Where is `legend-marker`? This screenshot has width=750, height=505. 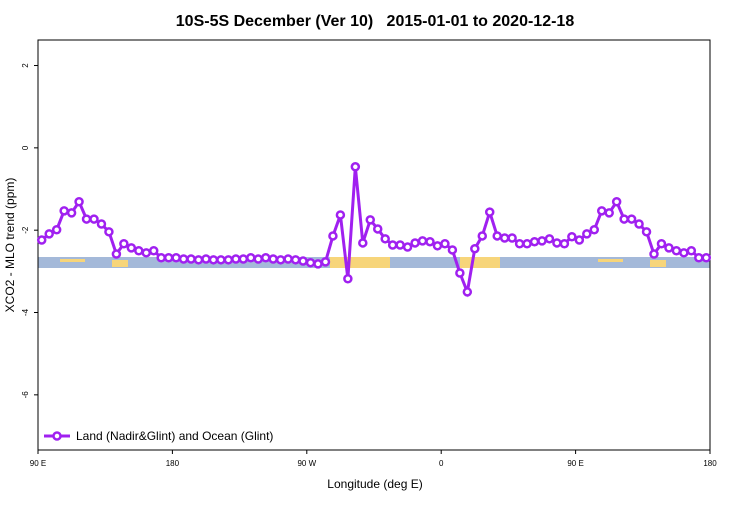 legend-marker is located at coordinates (57, 436).